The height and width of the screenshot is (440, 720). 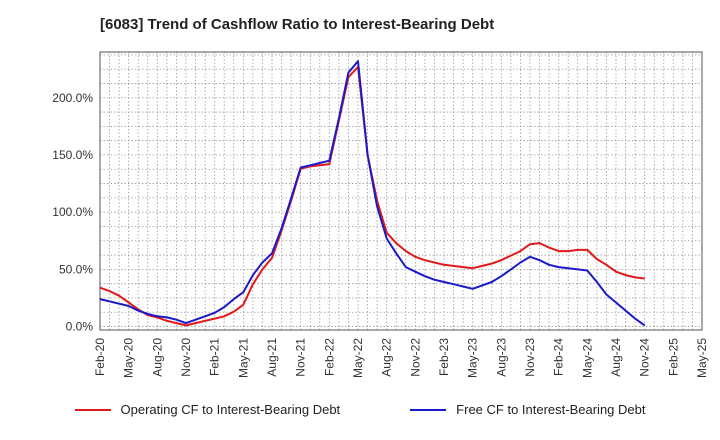 What do you see at coordinates (100, 357) in the screenshot?
I see `x-tick-label: Feb-20` at bounding box center [100, 357].